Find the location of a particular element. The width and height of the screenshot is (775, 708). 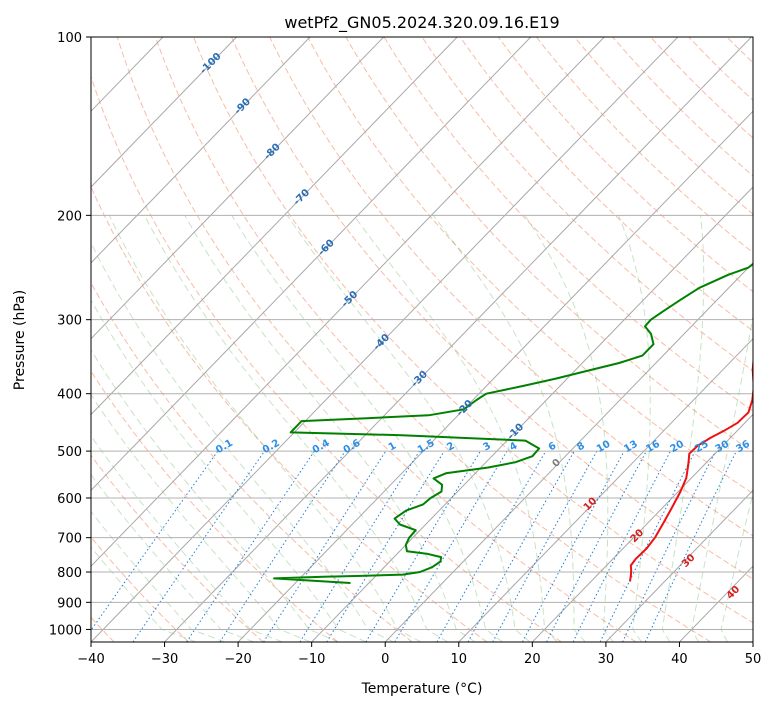

y-axis-label: Pressure (hPa) is located at coordinates (20, 340).